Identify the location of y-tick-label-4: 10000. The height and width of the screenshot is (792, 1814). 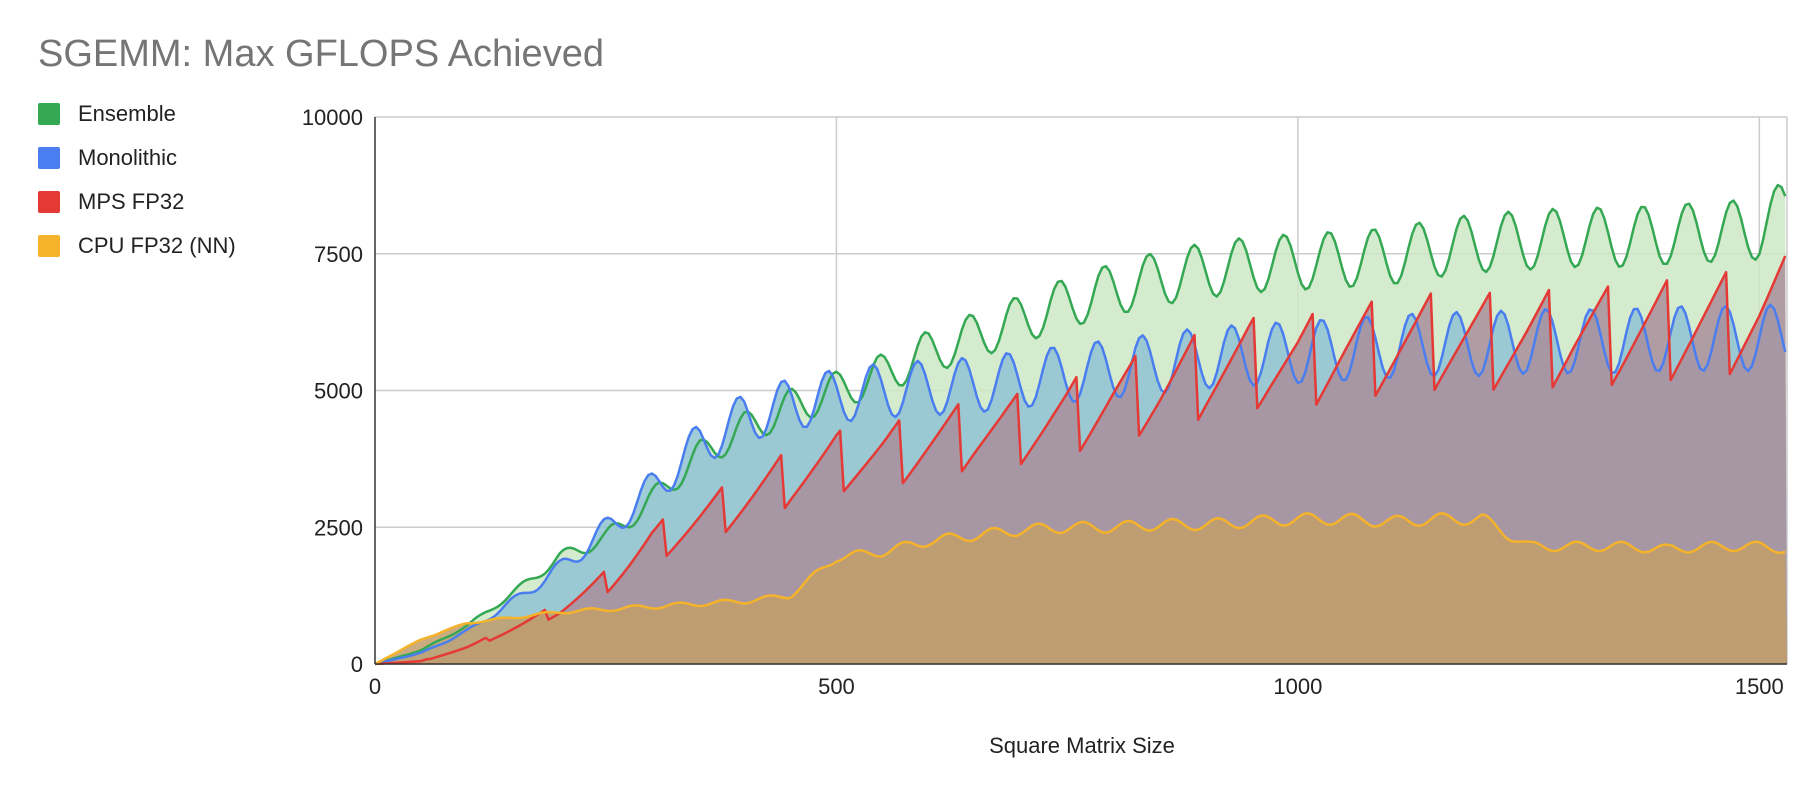
(332, 117).